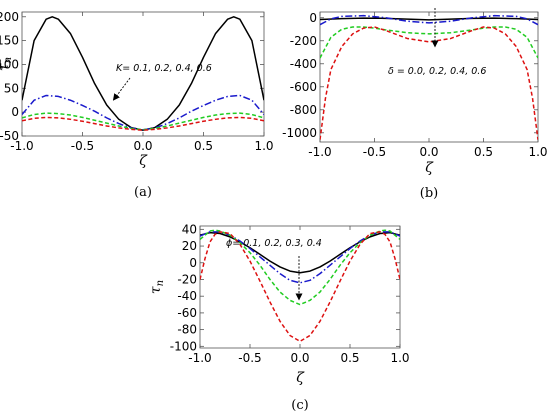 The width and height of the screenshot is (550, 415). What do you see at coordinates (9, 17) in the screenshot?
I see `y-tick-label: 200` at bounding box center [9, 17].